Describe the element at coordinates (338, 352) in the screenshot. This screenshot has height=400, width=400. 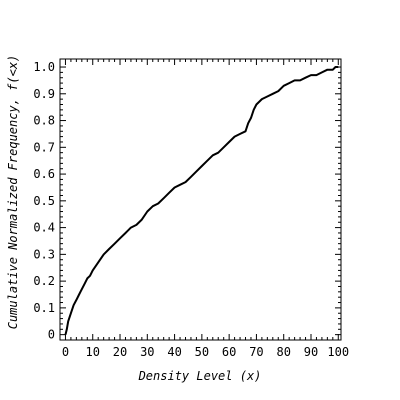
I see `x-tick-label: 100` at that location.